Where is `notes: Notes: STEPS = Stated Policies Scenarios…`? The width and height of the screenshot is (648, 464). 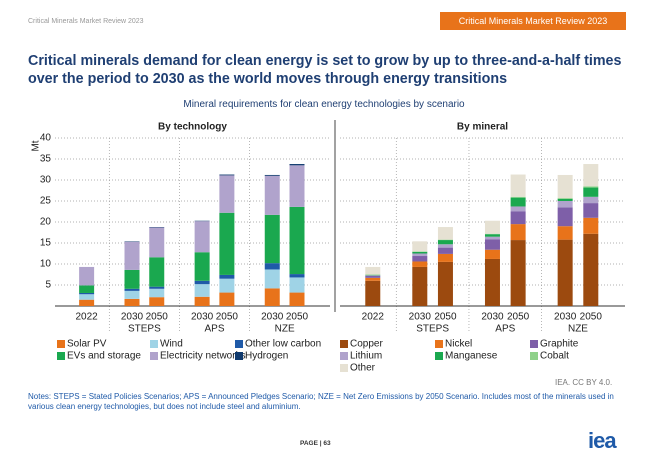
notes: Notes: STEPS = Stated Policies Scenarios… is located at coordinates (321, 401).